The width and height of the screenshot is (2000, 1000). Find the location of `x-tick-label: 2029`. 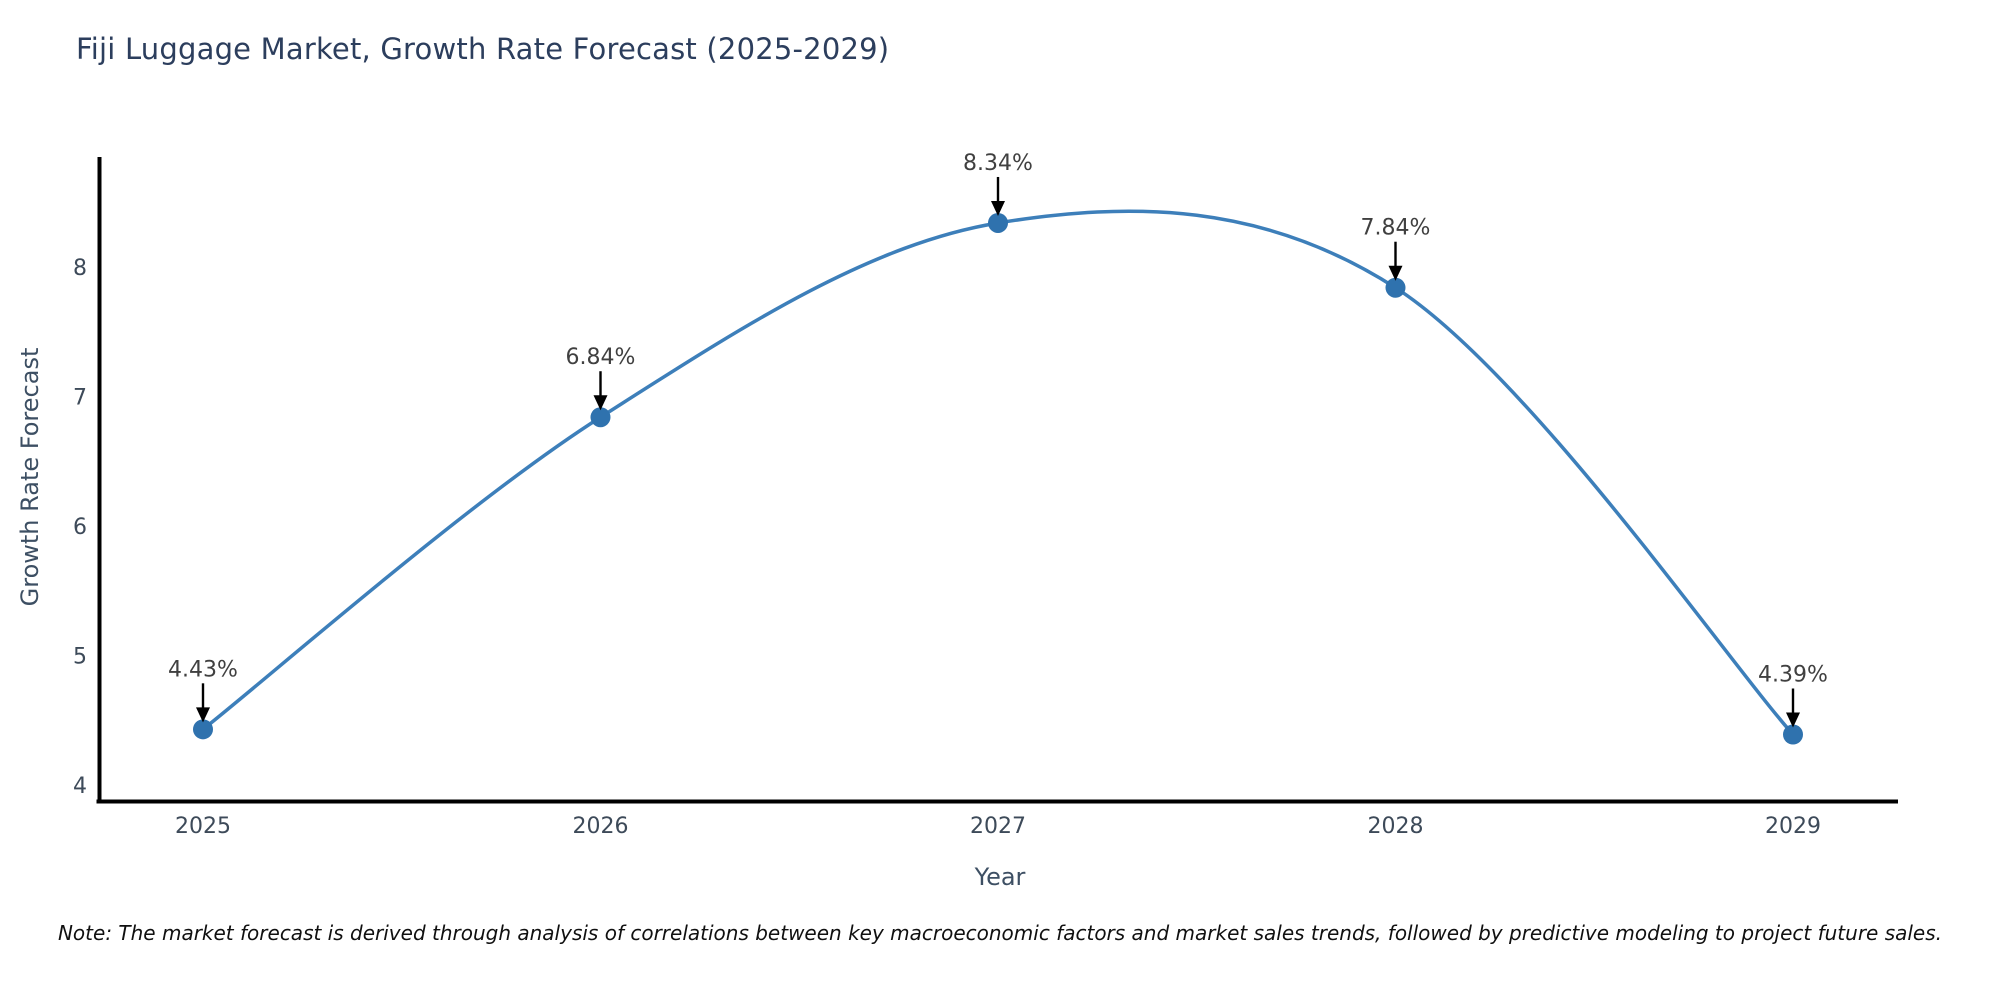

x-tick-label: 2029 is located at coordinates (1793, 826).